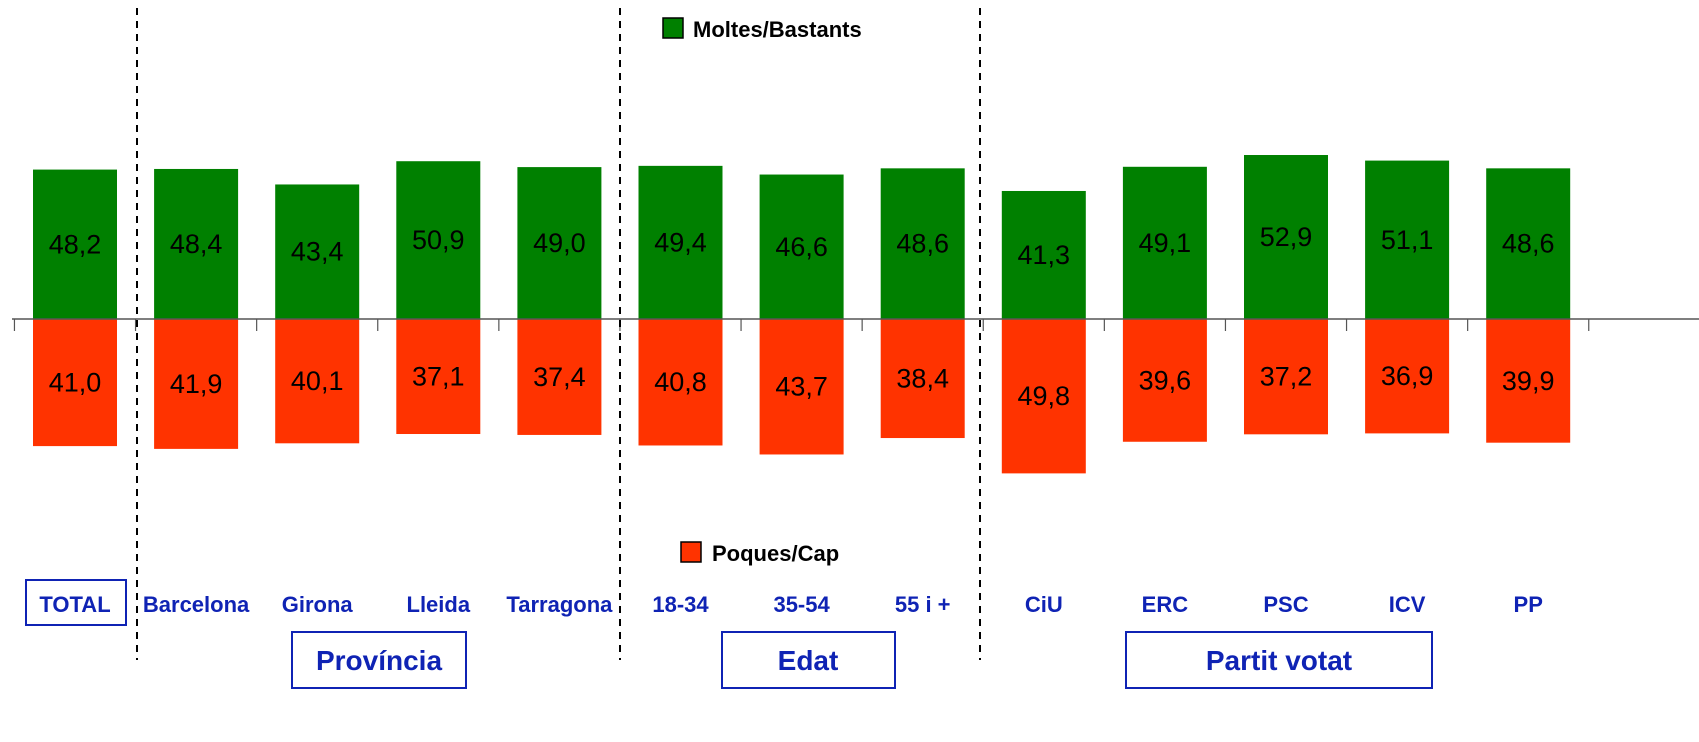  I want to click on data-label-positive: 41,3, so click(1044, 255).